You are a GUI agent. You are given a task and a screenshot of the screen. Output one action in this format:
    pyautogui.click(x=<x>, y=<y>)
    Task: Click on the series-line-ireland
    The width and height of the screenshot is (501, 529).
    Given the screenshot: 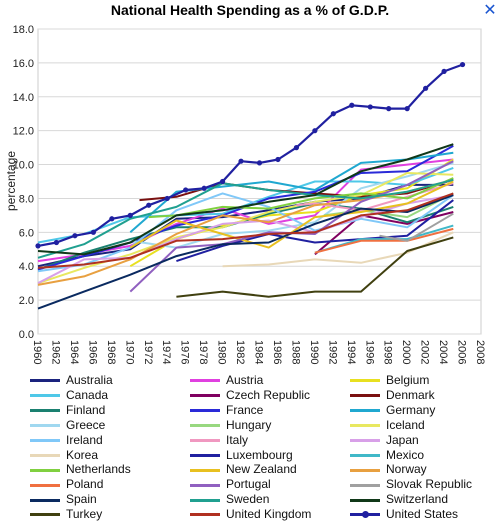 What is the action you would take?
    pyautogui.click(x=245, y=232)
    